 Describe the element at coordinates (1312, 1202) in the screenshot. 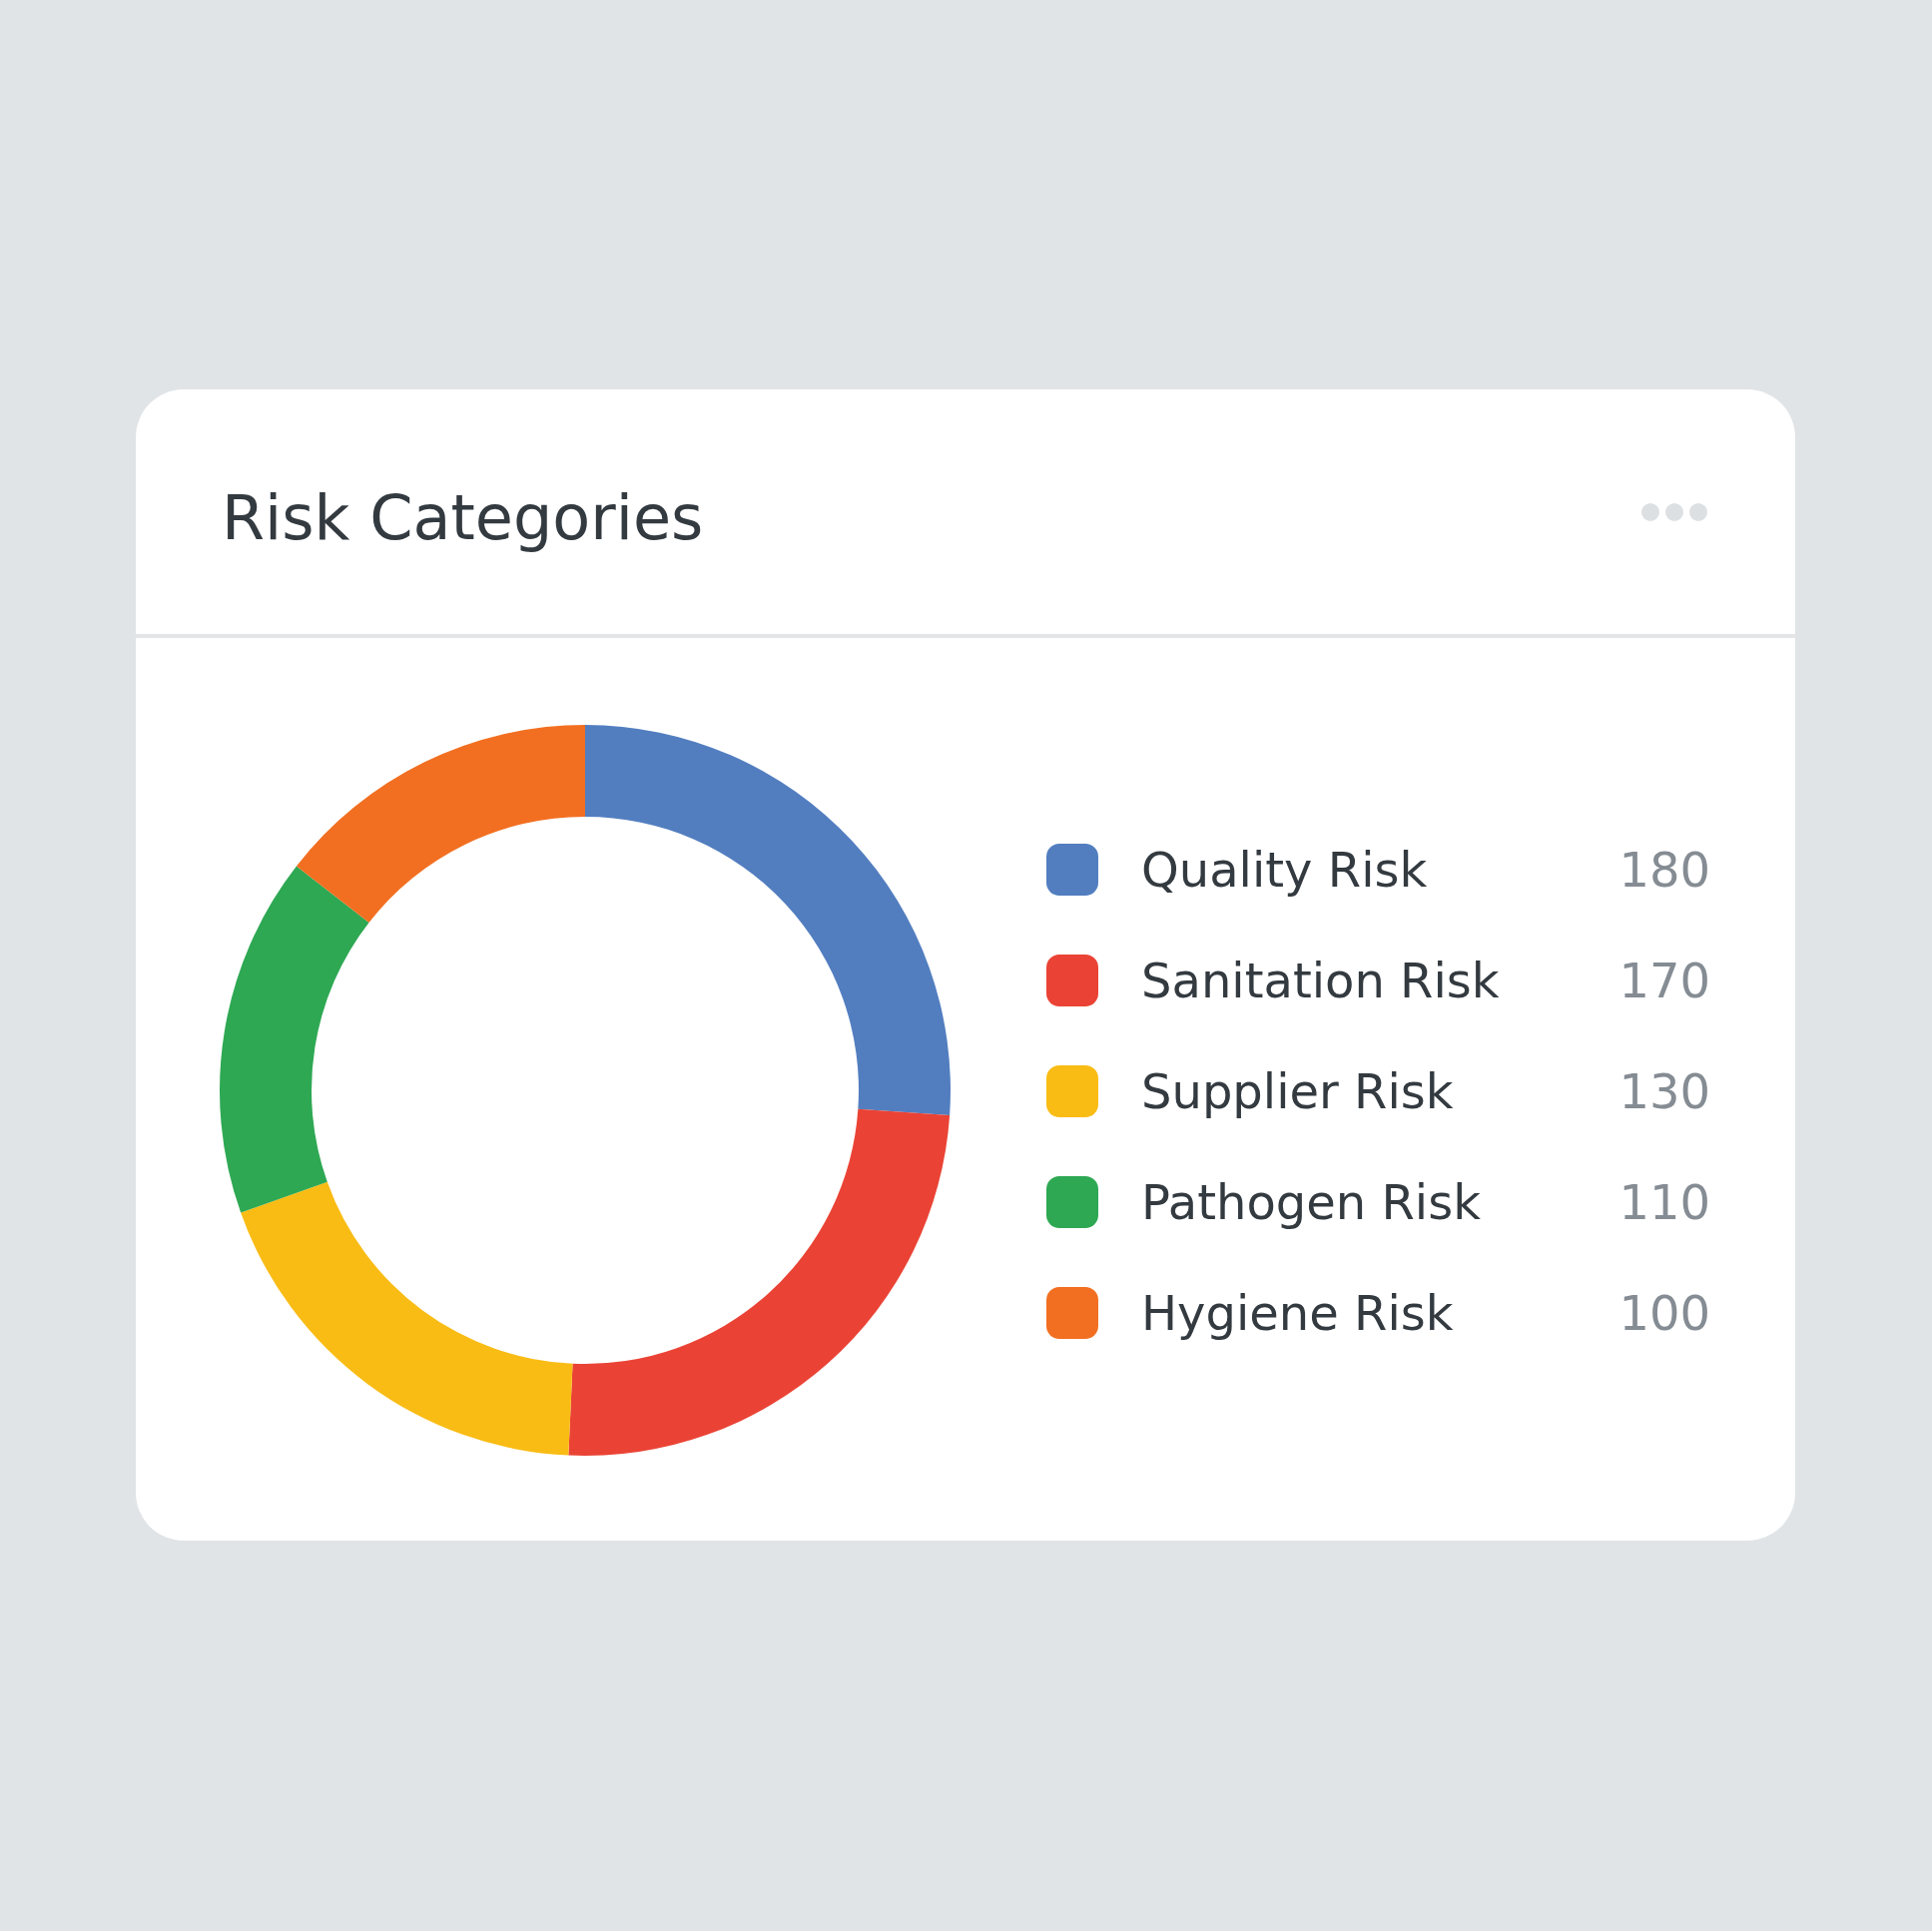

I see `legend-label: Pathogen Risk` at that location.